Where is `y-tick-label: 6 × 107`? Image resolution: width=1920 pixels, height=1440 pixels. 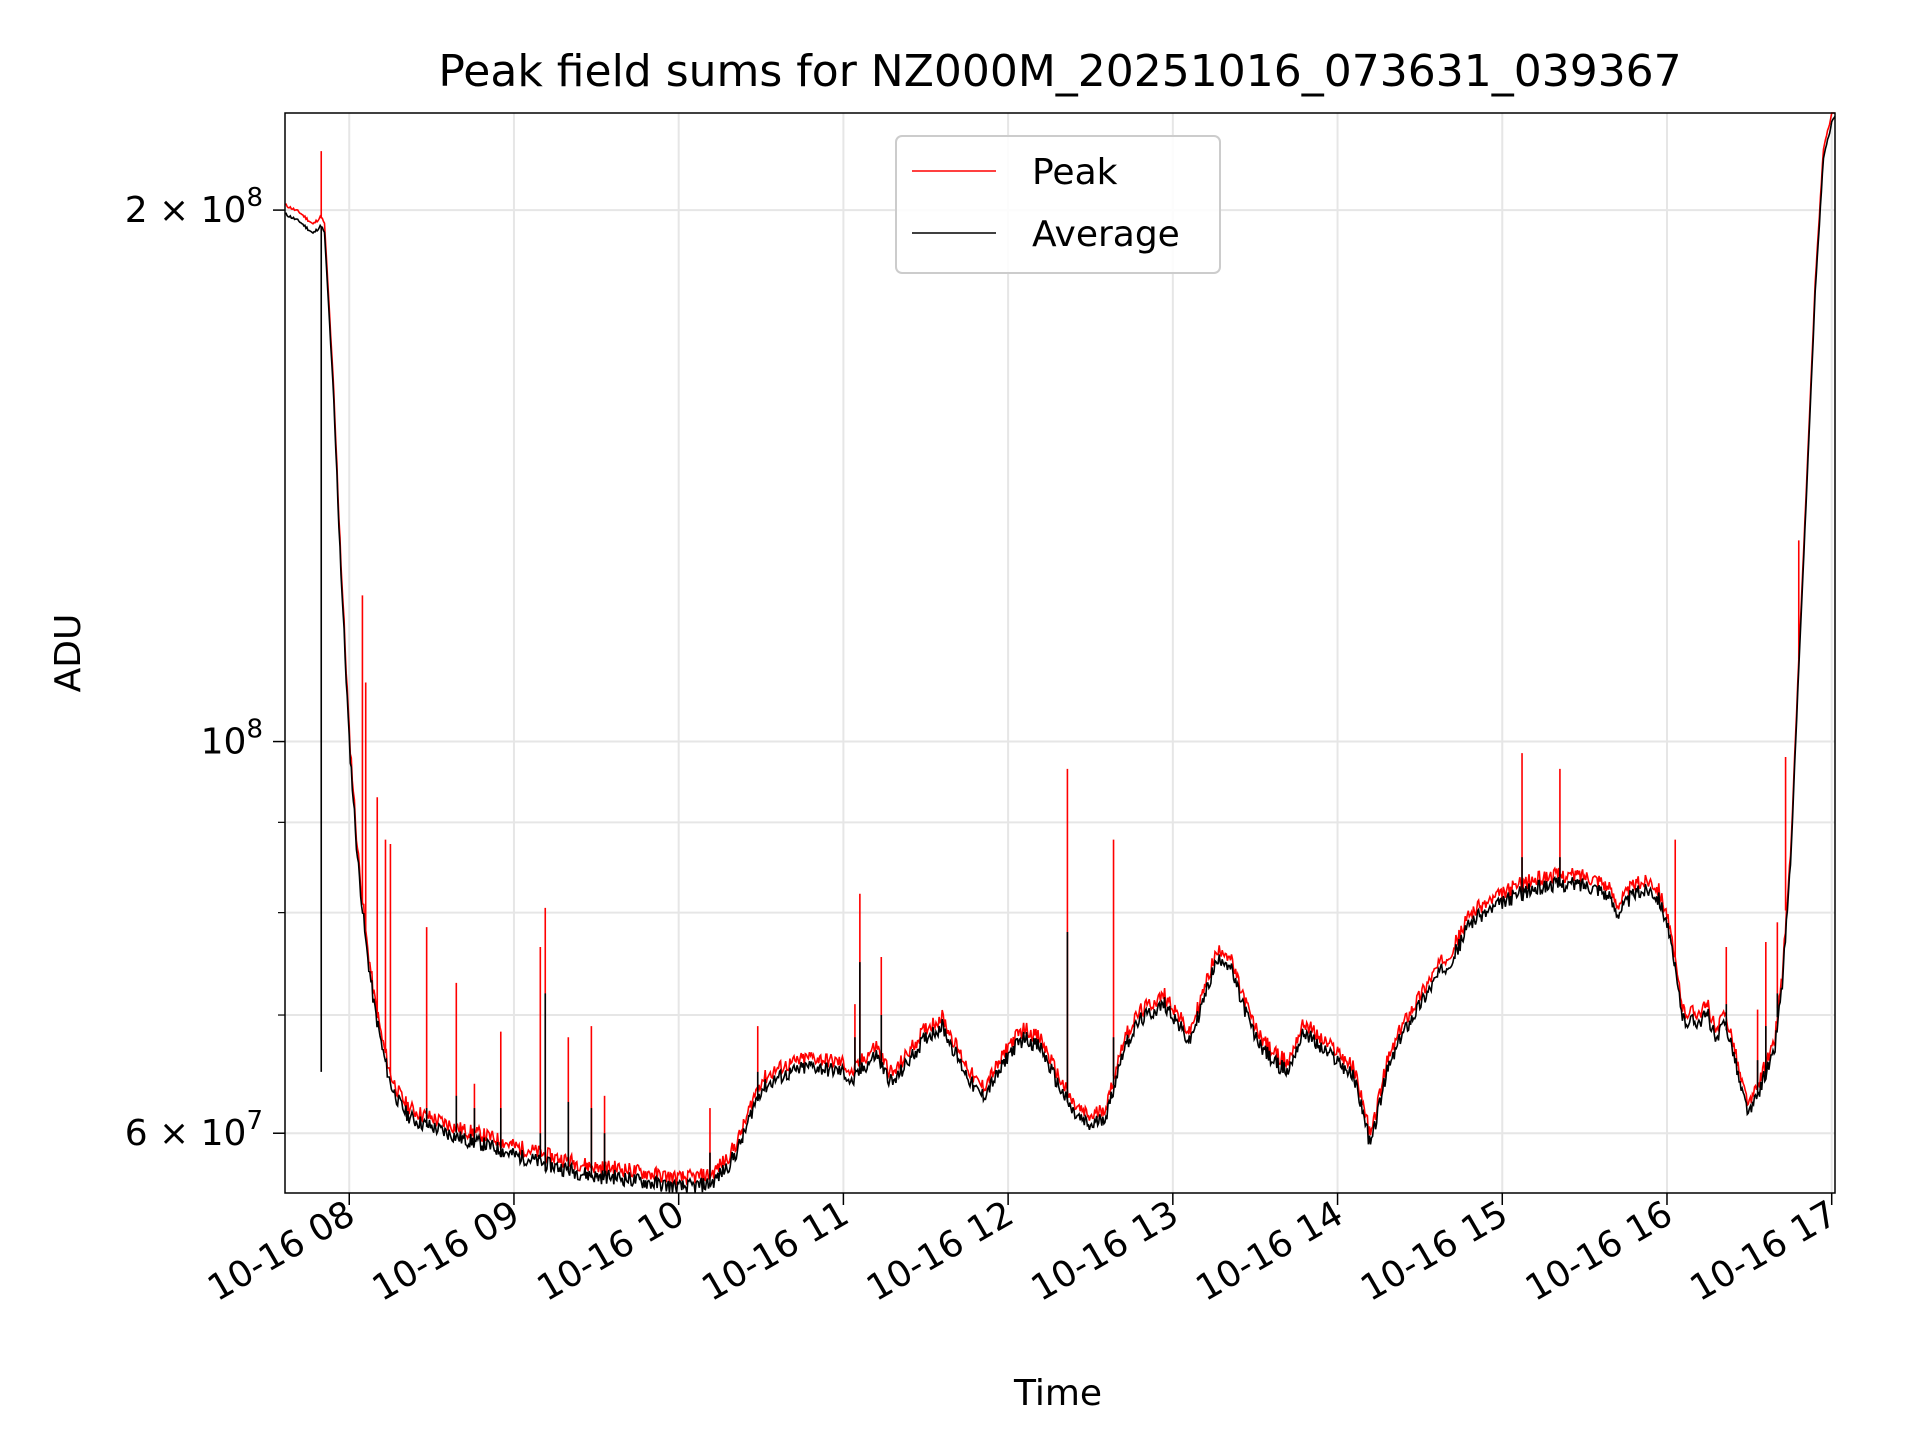 y-tick-label: 6 × 107 is located at coordinates (194, 1130).